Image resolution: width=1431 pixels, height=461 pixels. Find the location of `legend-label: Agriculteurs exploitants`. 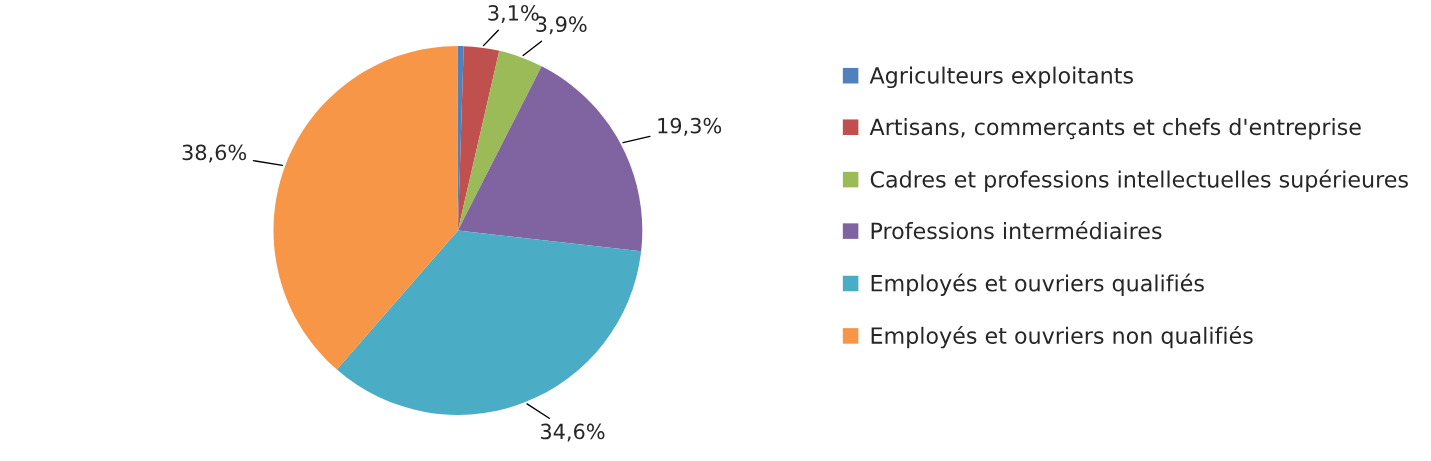

legend-label: Agriculteurs exploitants is located at coordinates (1001, 77).